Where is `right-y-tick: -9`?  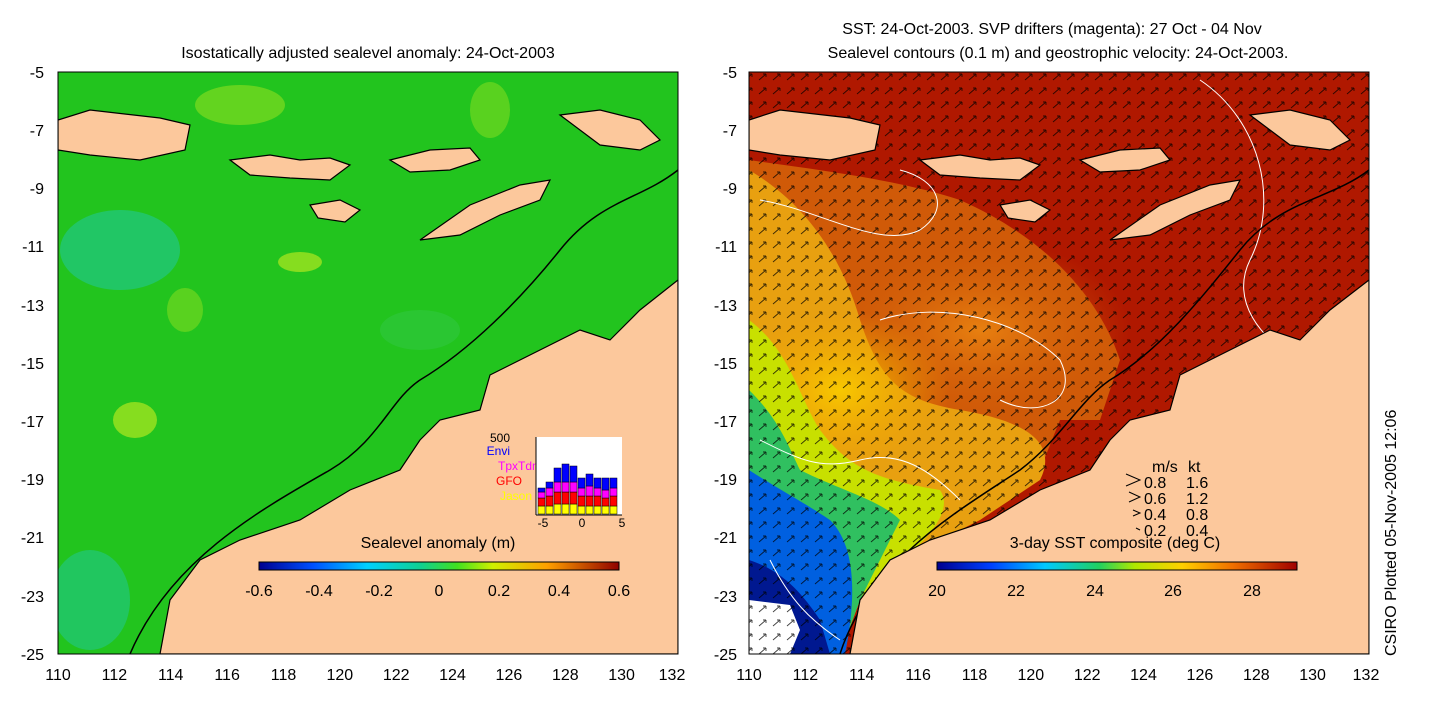 right-y-tick: -9 is located at coordinates (730, 189).